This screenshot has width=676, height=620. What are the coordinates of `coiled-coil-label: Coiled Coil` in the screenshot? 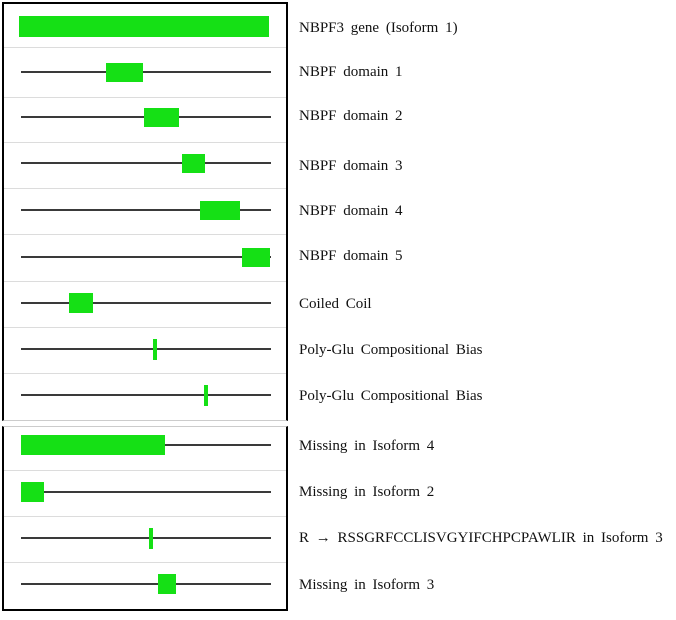 It's located at (335, 304).